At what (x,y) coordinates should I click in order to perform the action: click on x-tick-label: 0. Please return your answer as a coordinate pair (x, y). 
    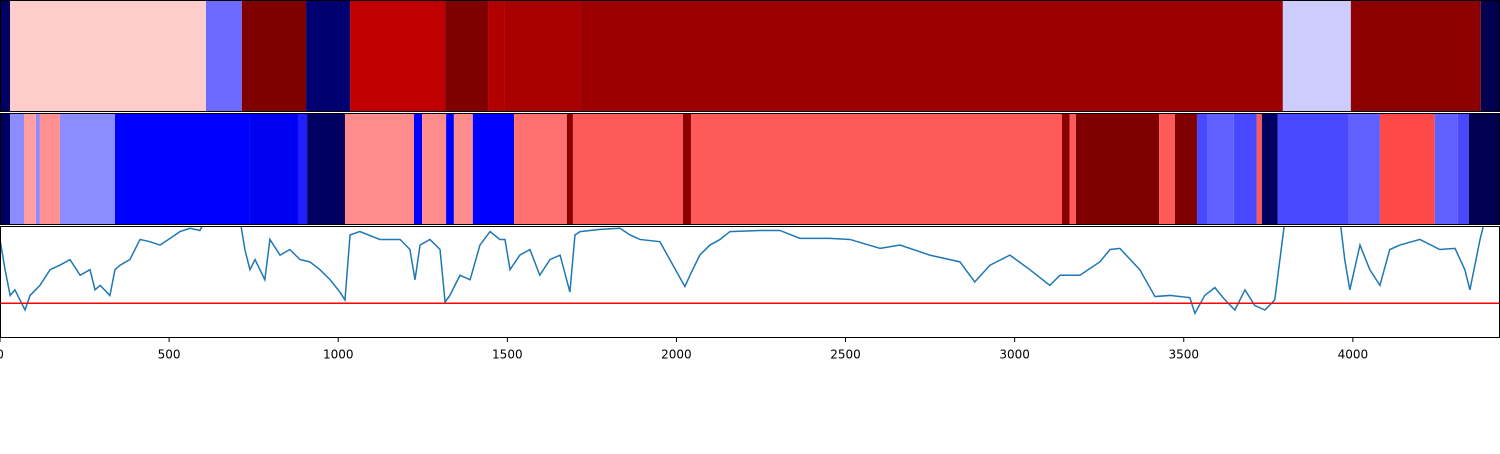
    Looking at the image, I should click on (2, 355).